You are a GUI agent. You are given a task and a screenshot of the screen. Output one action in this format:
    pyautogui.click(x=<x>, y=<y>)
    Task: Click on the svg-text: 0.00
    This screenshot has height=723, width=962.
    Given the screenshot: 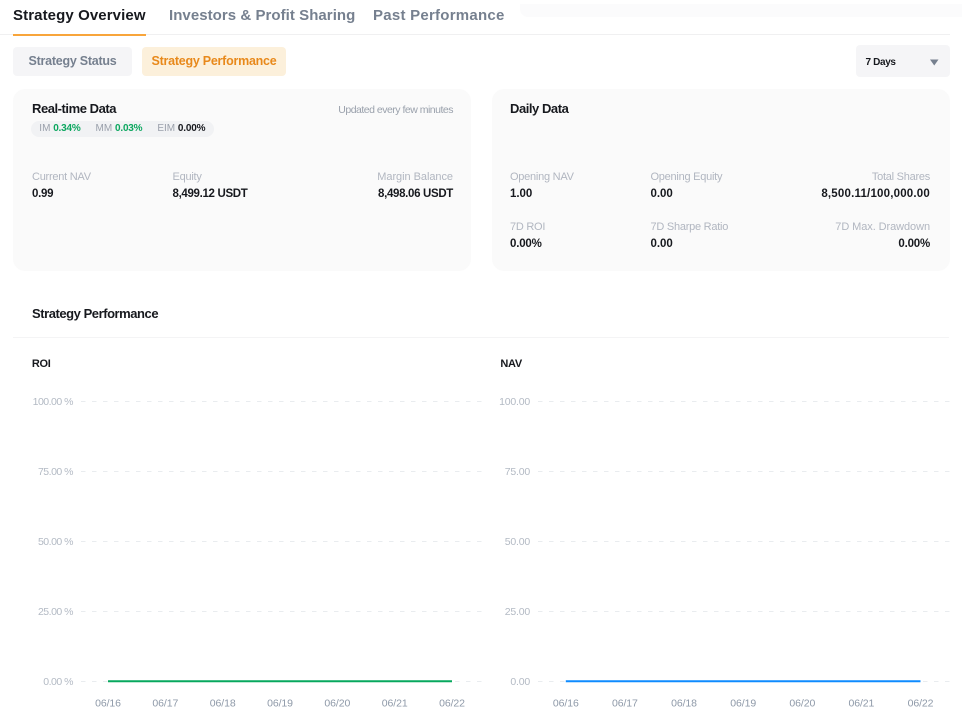 What is the action you would take?
    pyautogui.click(x=520, y=682)
    